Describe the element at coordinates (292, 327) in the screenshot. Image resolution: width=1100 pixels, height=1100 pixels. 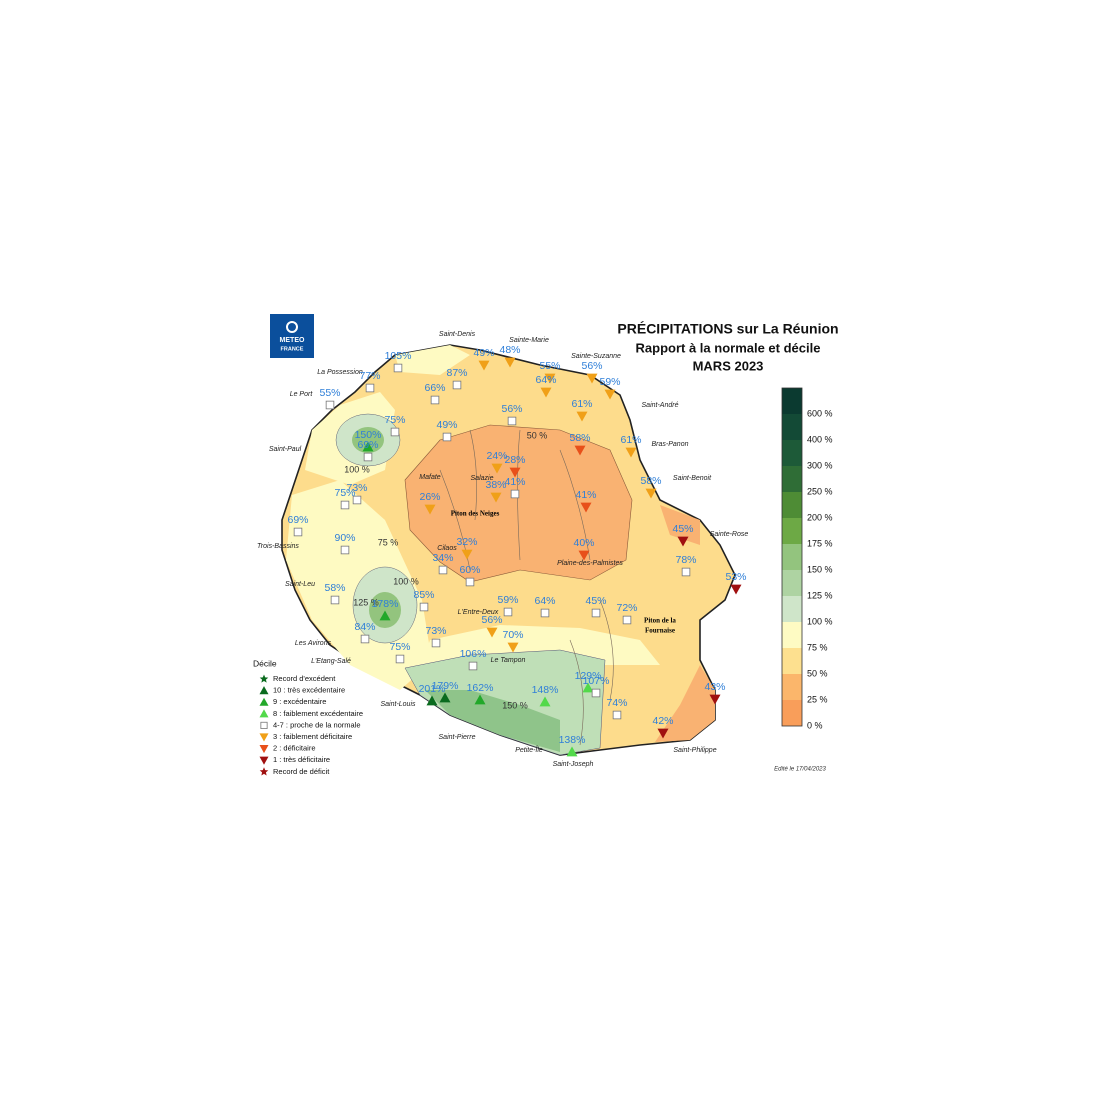
I see `logo-icon` at that location.